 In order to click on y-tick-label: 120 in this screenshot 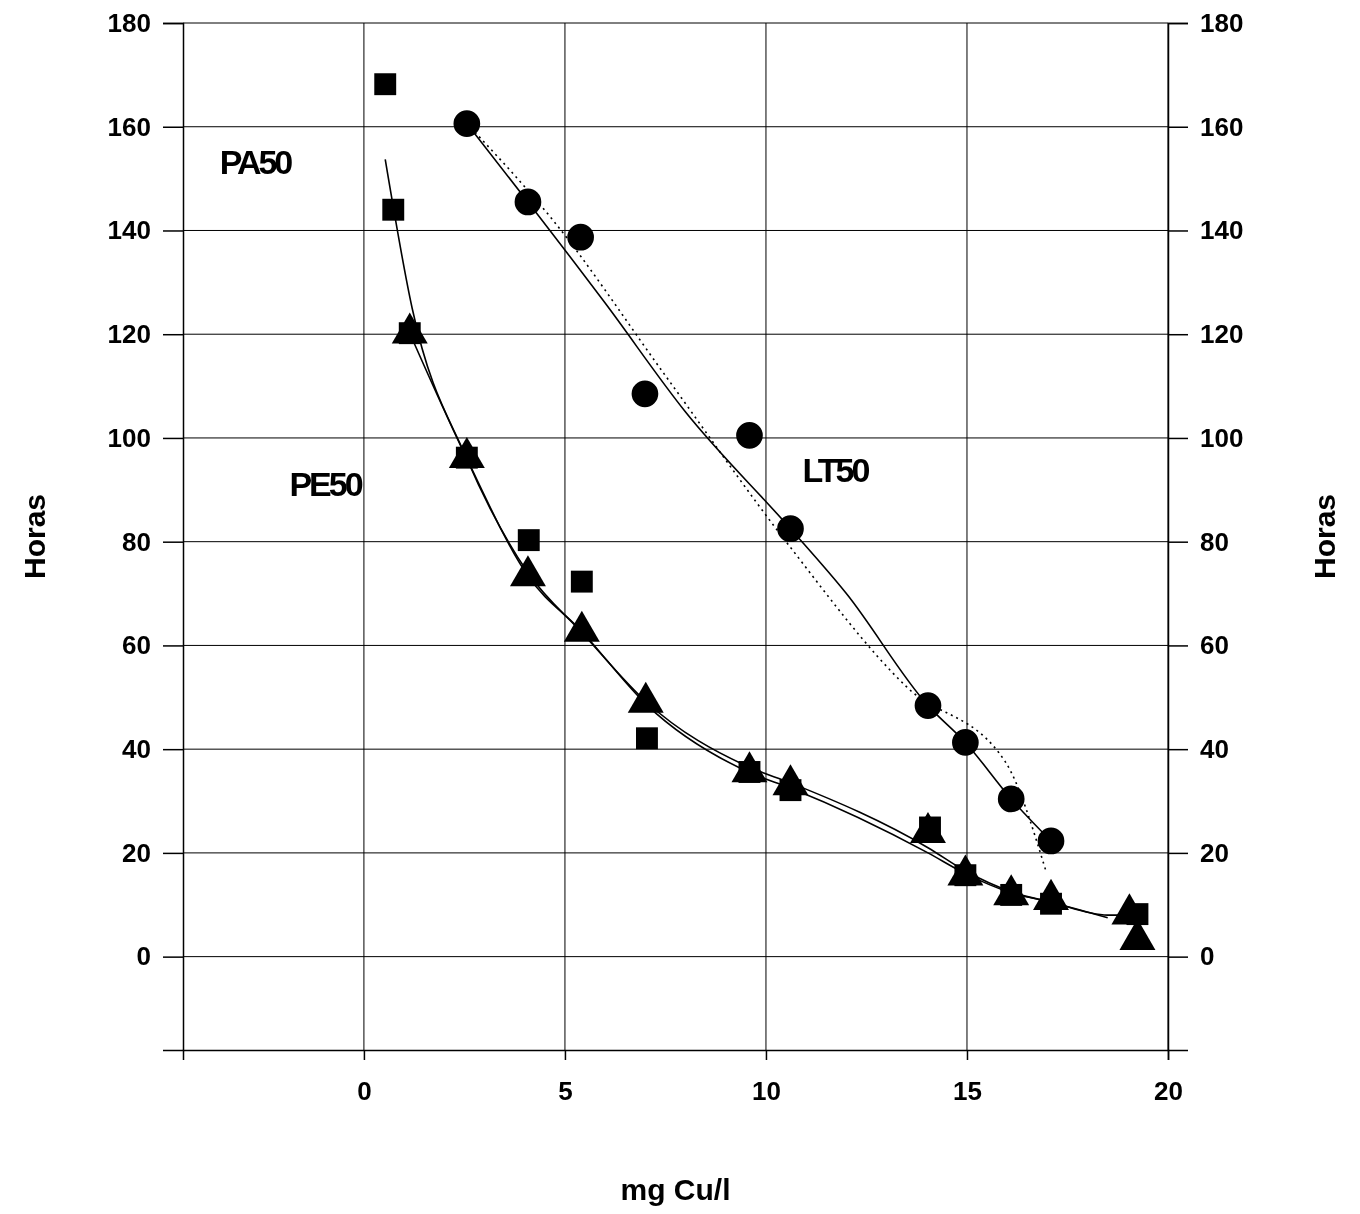, I will do `click(129, 334)`.